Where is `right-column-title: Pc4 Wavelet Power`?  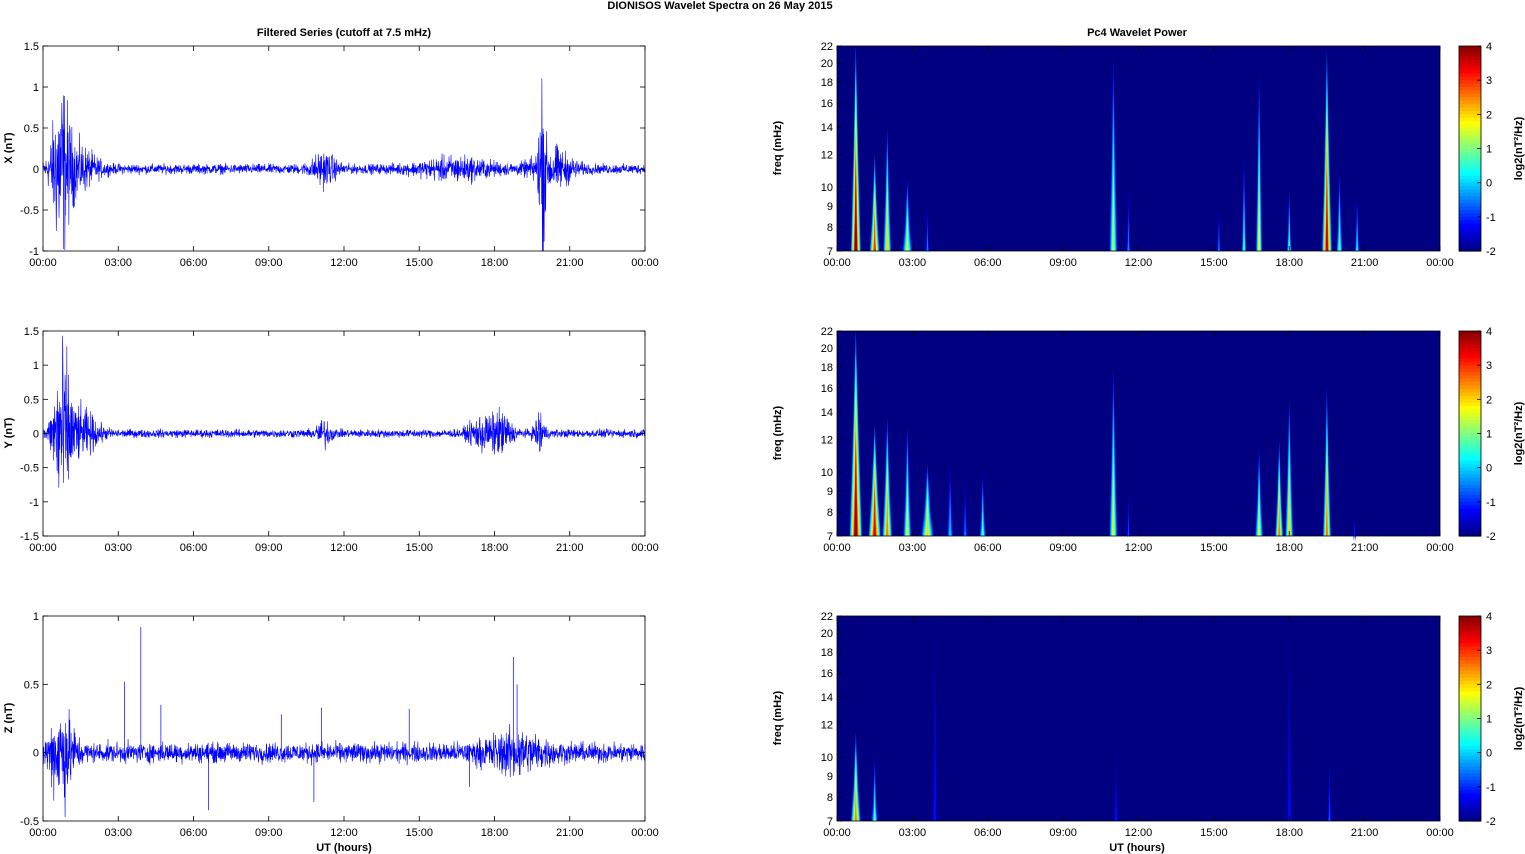 right-column-title: Pc4 Wavelet Power is located at coordinates (1137, 33).